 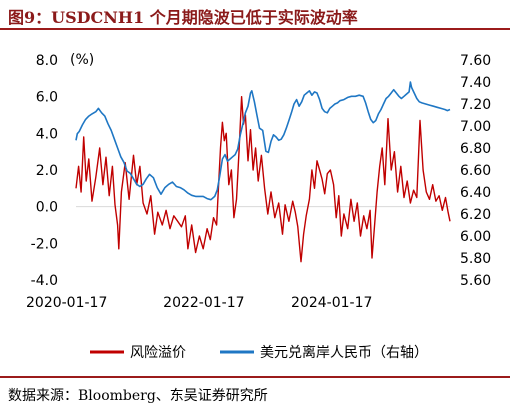 I want to click on x-axis: 2020-01-17 2022-01-17 2024-01-17, so click(x=199, y=303).